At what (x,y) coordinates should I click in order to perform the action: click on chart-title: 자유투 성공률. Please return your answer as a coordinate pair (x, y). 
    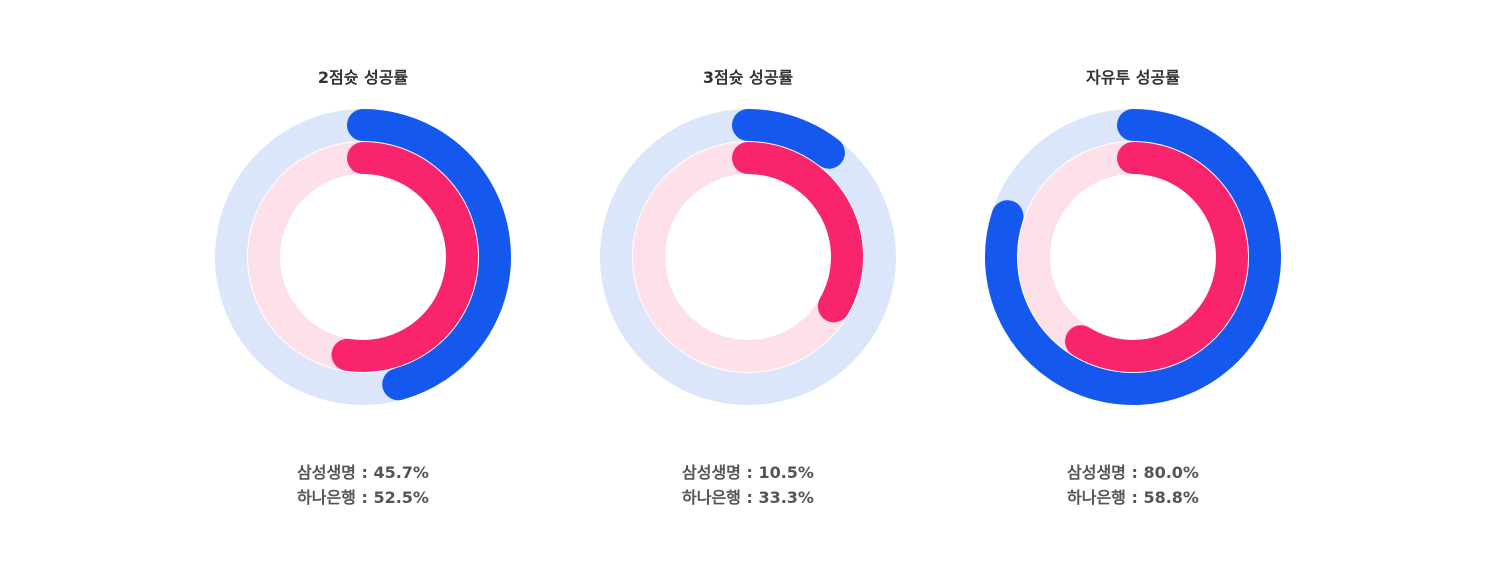
    Looking at the image, I should click on (1133, 77).